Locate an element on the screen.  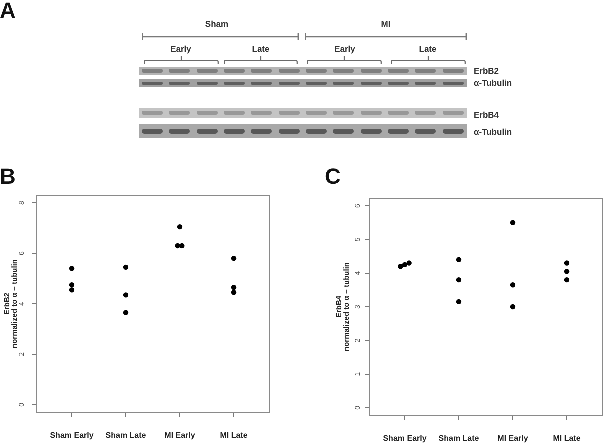
text: MI is located at coordinates (386, 23).